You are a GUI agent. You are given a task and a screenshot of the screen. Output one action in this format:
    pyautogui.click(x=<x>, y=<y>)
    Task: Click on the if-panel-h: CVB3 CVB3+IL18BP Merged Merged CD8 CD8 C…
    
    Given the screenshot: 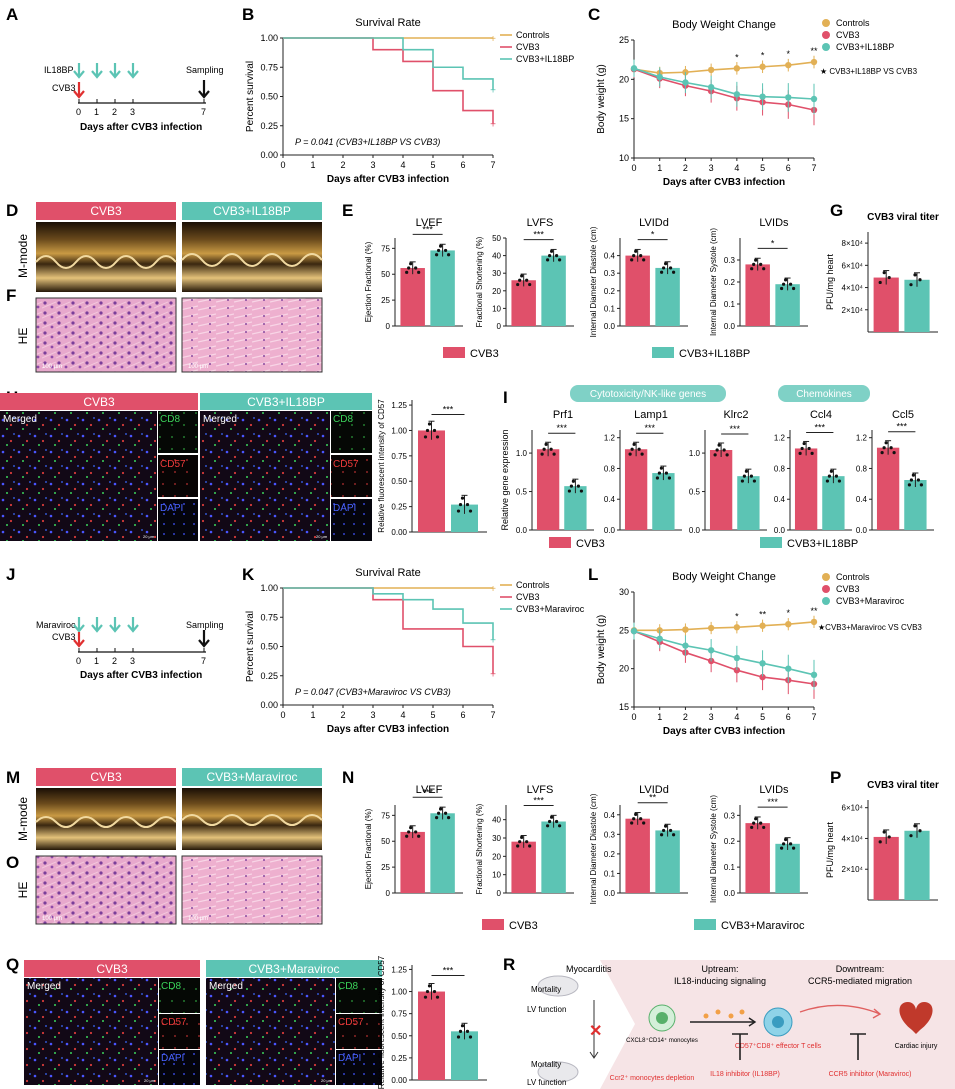 What is the action you would take?
    pyautogui.click(x=186, y=467)
    